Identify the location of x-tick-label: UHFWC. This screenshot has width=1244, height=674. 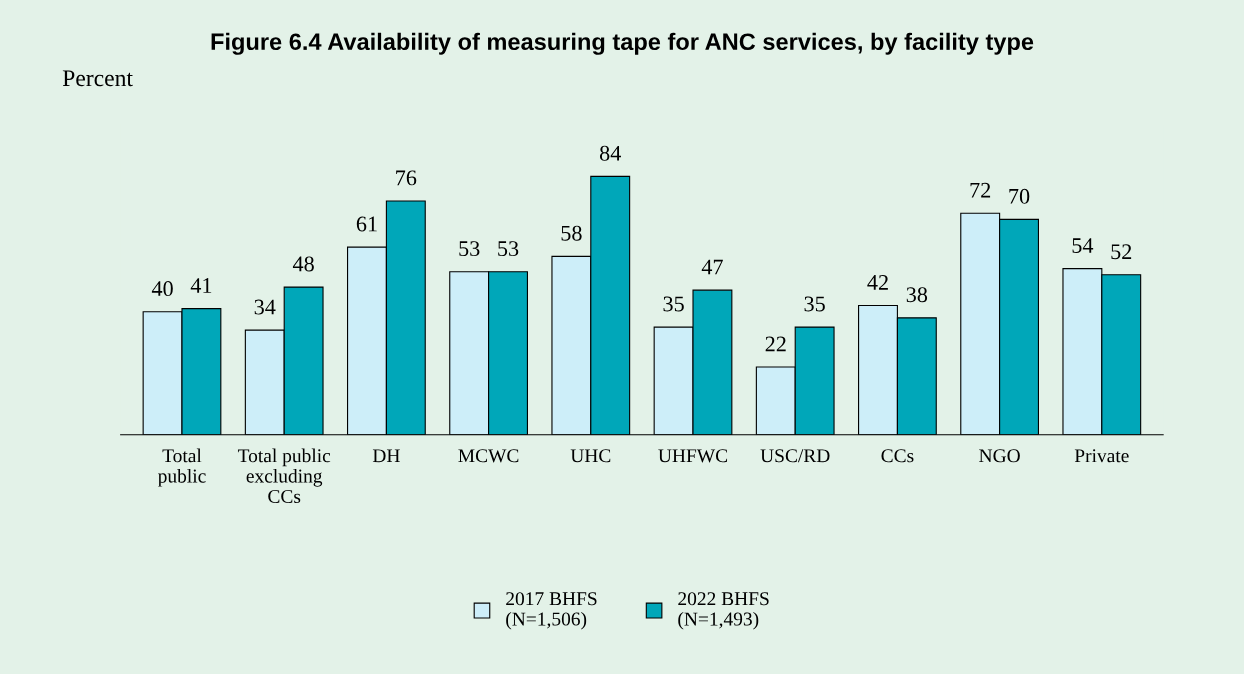
(693, 456).